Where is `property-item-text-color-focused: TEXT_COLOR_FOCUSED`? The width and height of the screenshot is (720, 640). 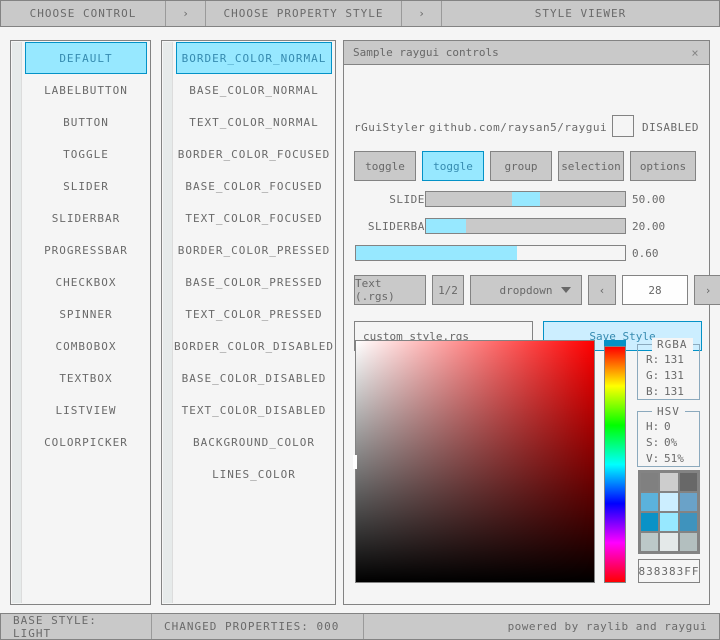 property-item-text-color-focused: TEXT_COLOR_FOCUSED is located at coordinates (254, 218).